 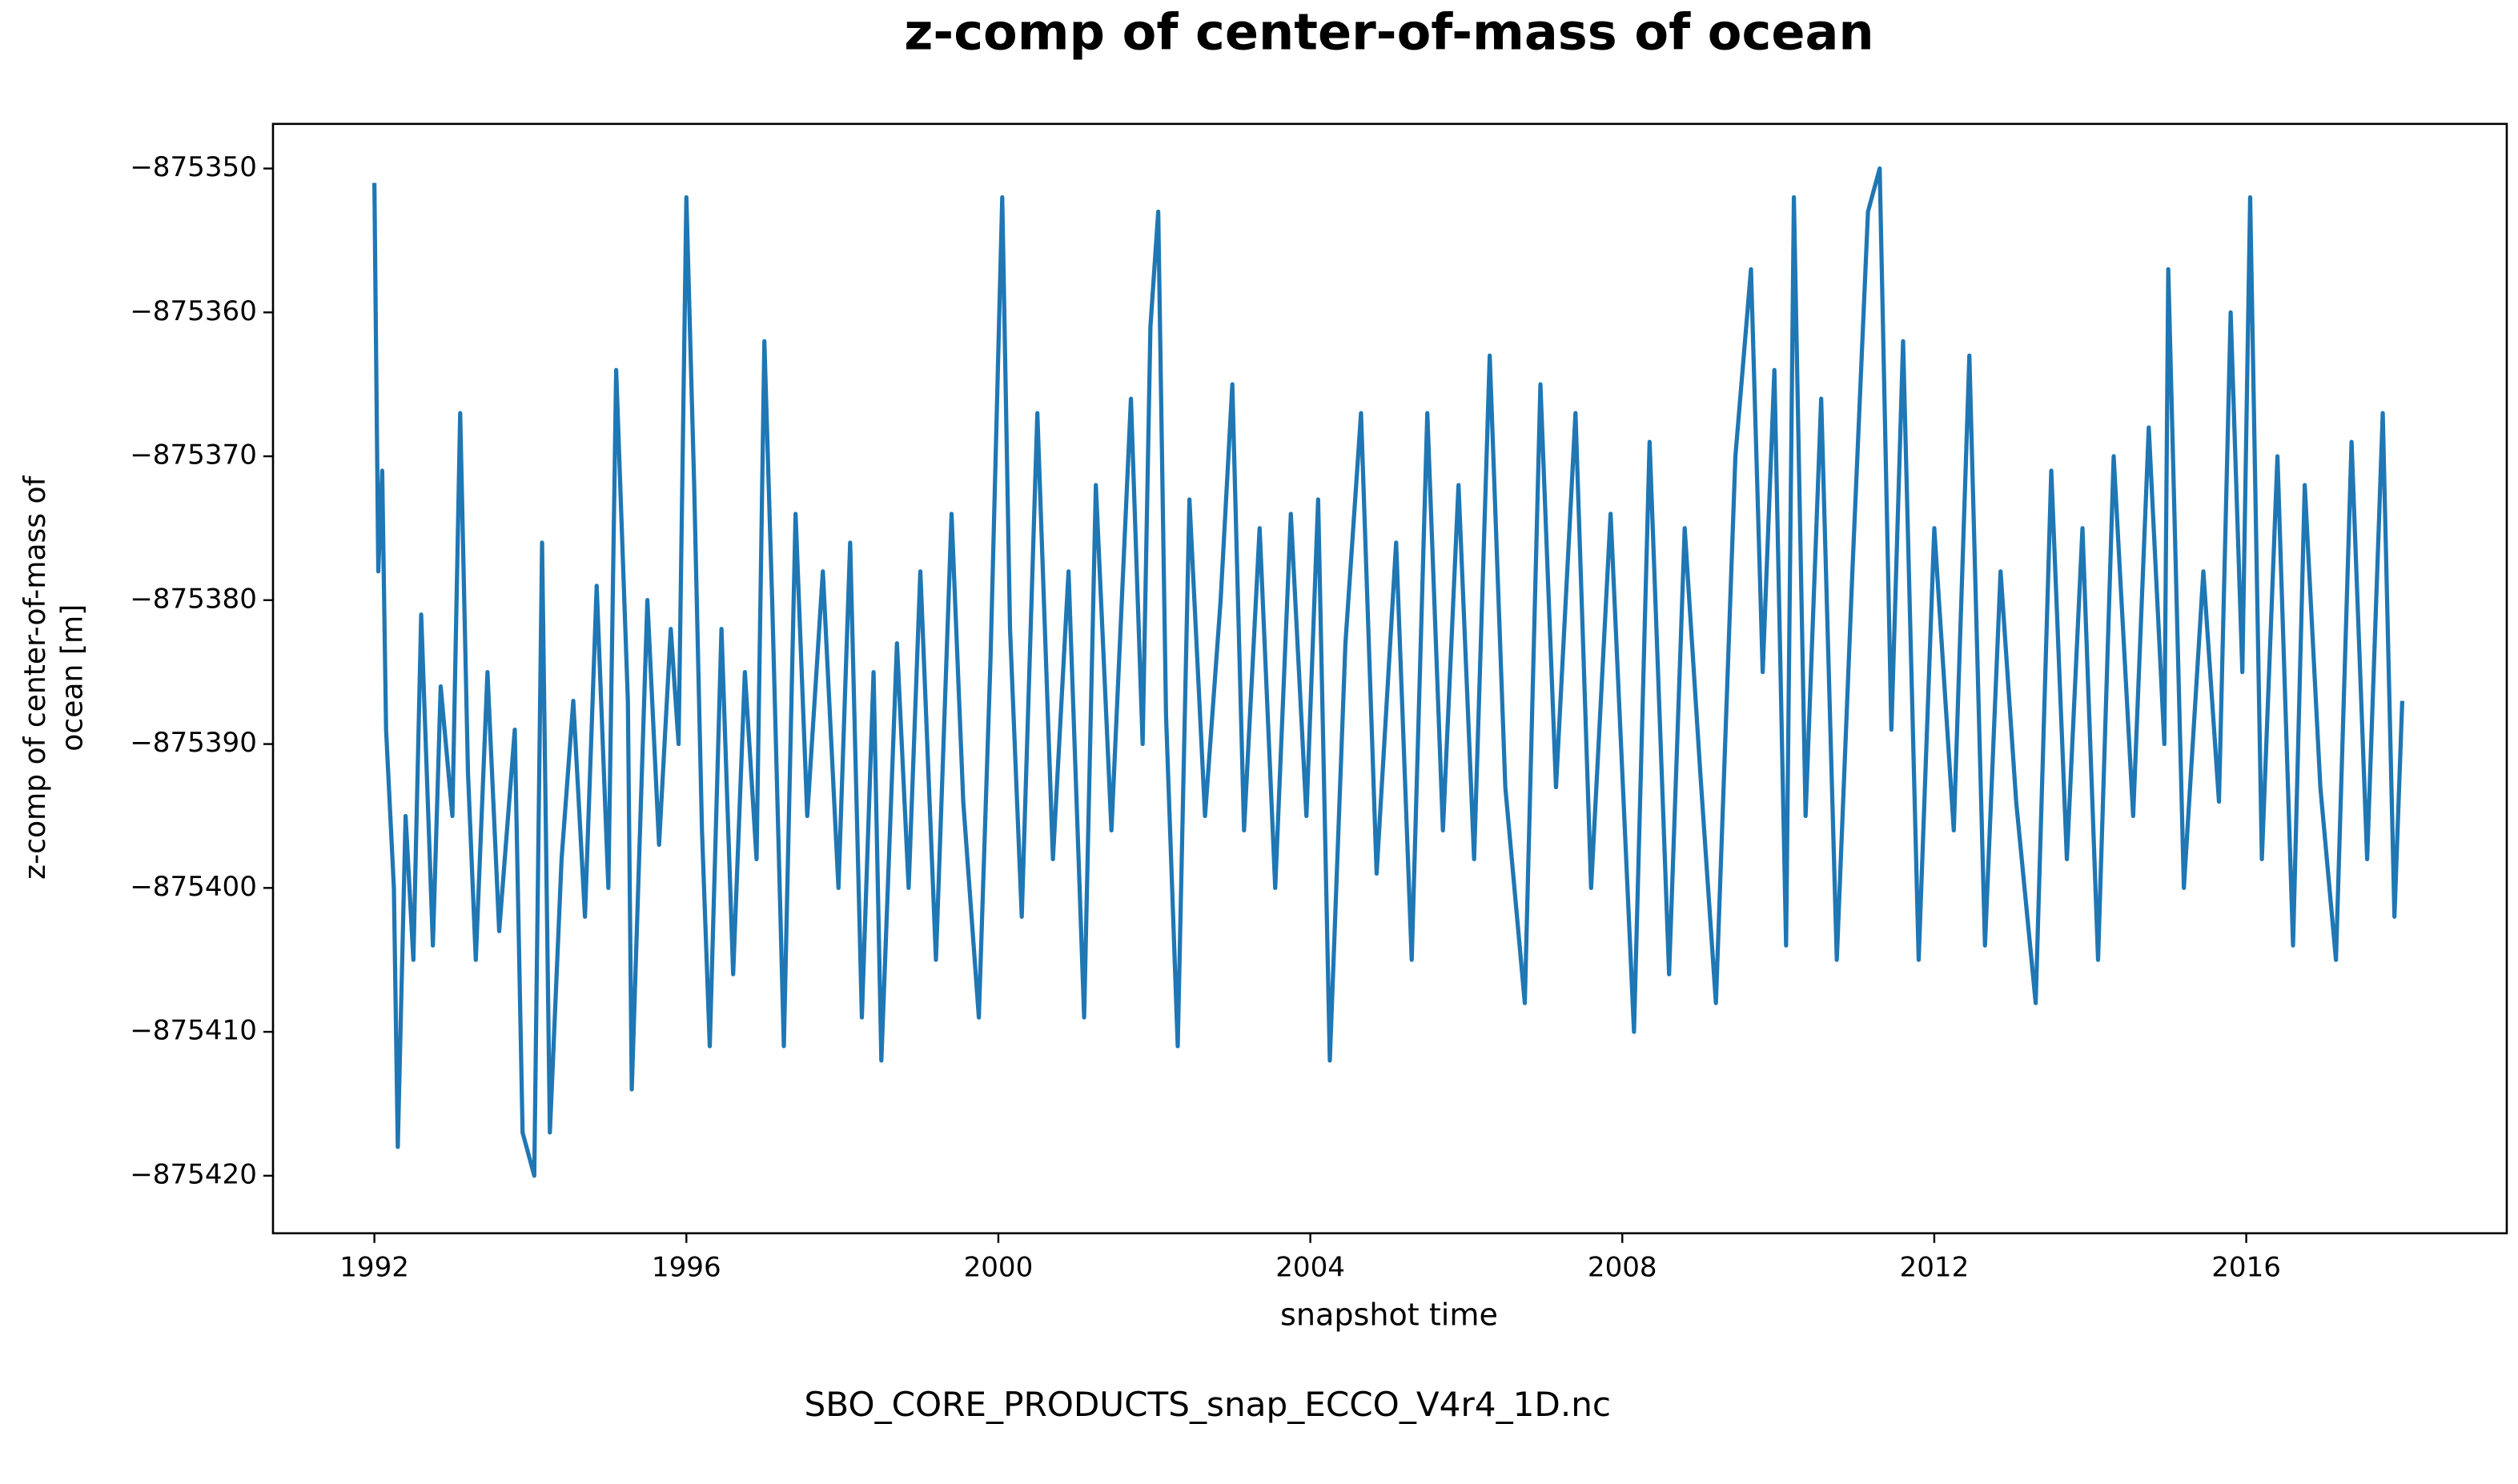 I want to click on x-tick-label: 2008, so click(x=1622, y=1267).